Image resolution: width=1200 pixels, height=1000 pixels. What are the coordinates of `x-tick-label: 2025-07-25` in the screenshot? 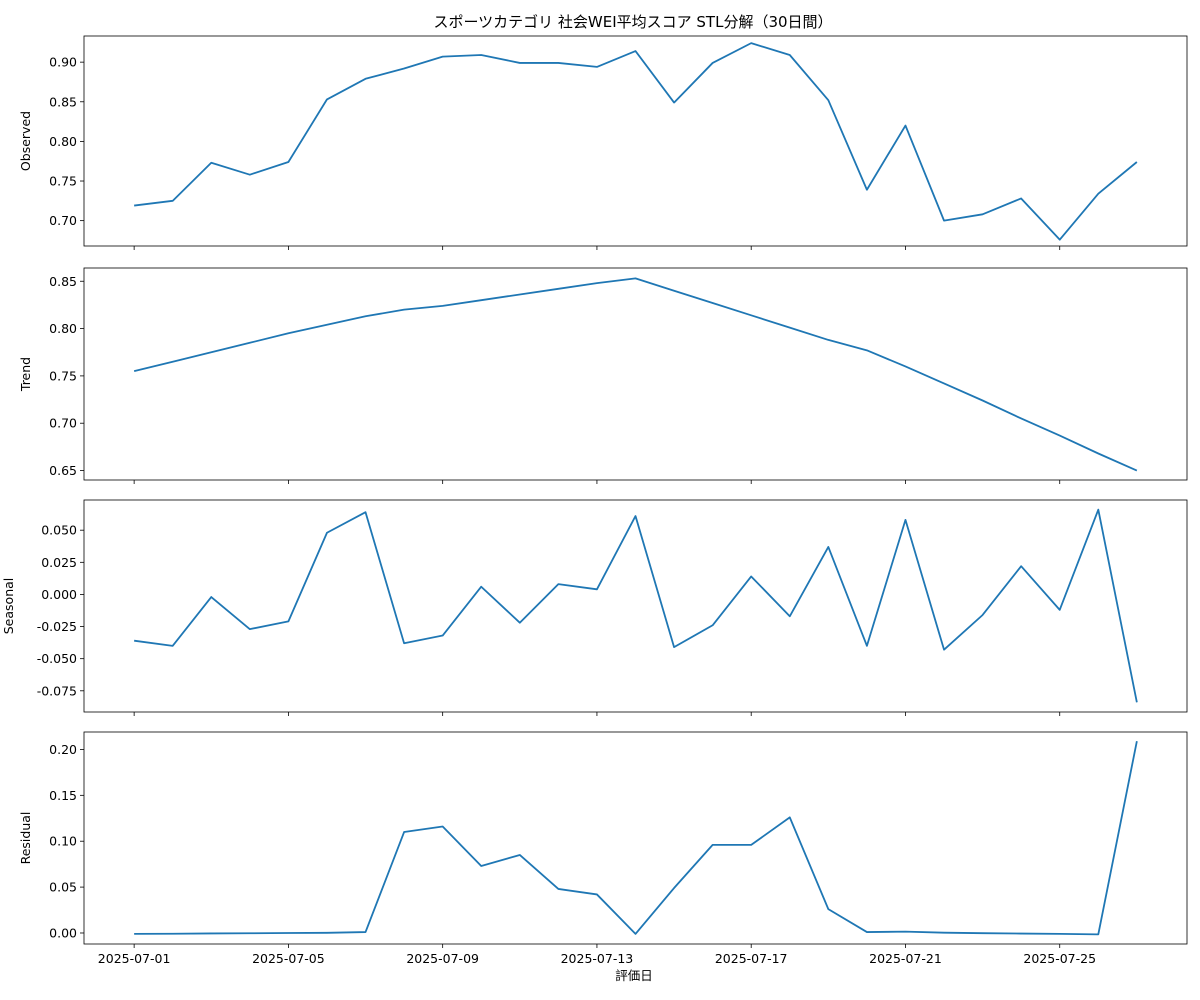 It's located at (1059, 958).